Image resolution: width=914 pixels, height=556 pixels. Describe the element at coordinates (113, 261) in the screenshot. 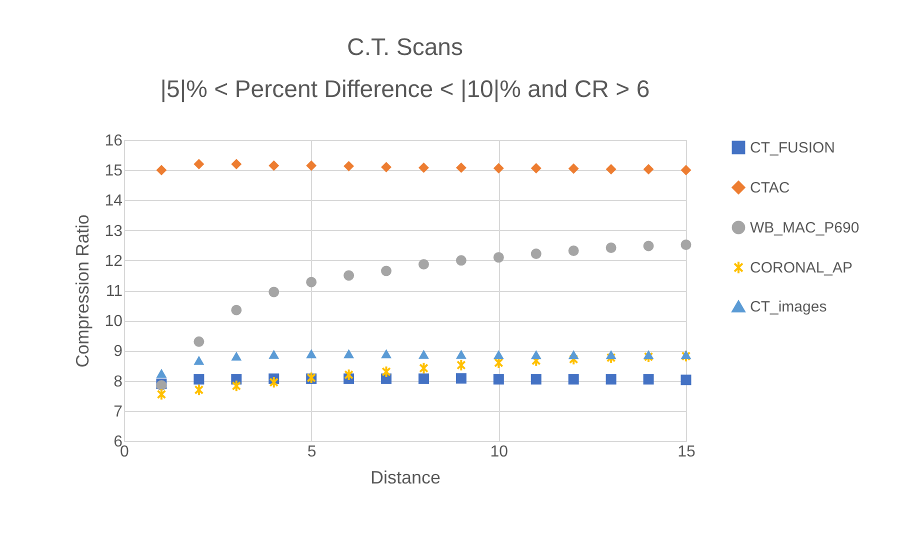

I see `y-tick-label: 12` at that location.